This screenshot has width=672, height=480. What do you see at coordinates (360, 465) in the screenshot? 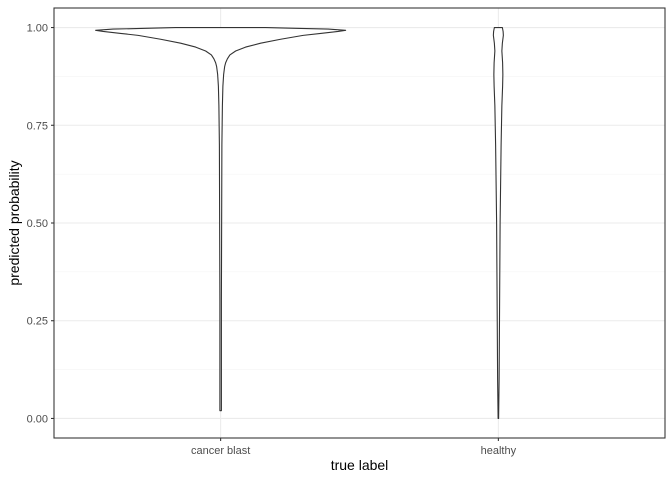
I see `x-axis-title: true label` at bounding box center [360, 465].